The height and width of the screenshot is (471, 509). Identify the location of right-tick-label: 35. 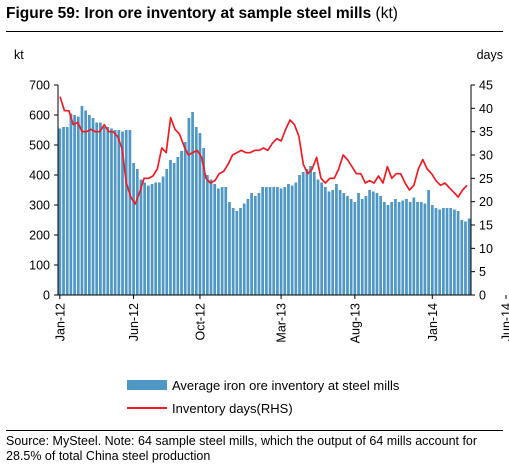
(486, 132).